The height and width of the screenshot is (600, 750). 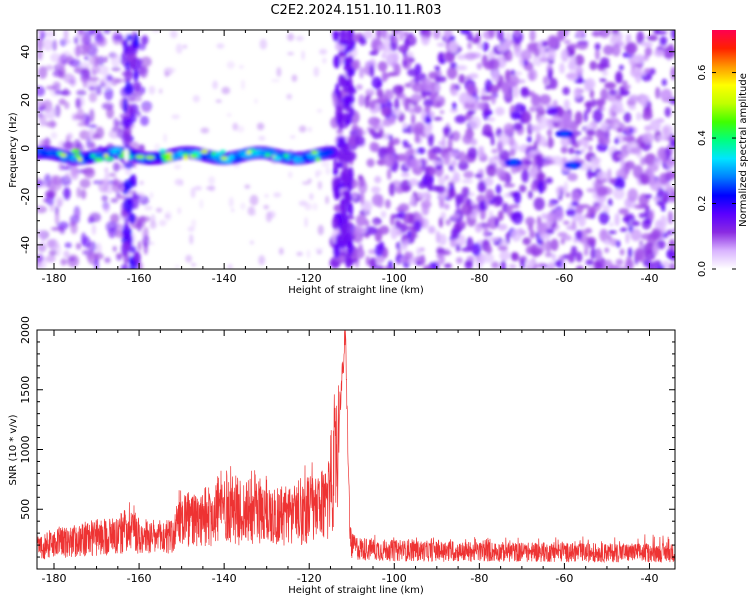 I want to click on y-tick-label: 500, so click(x=25, y=509).